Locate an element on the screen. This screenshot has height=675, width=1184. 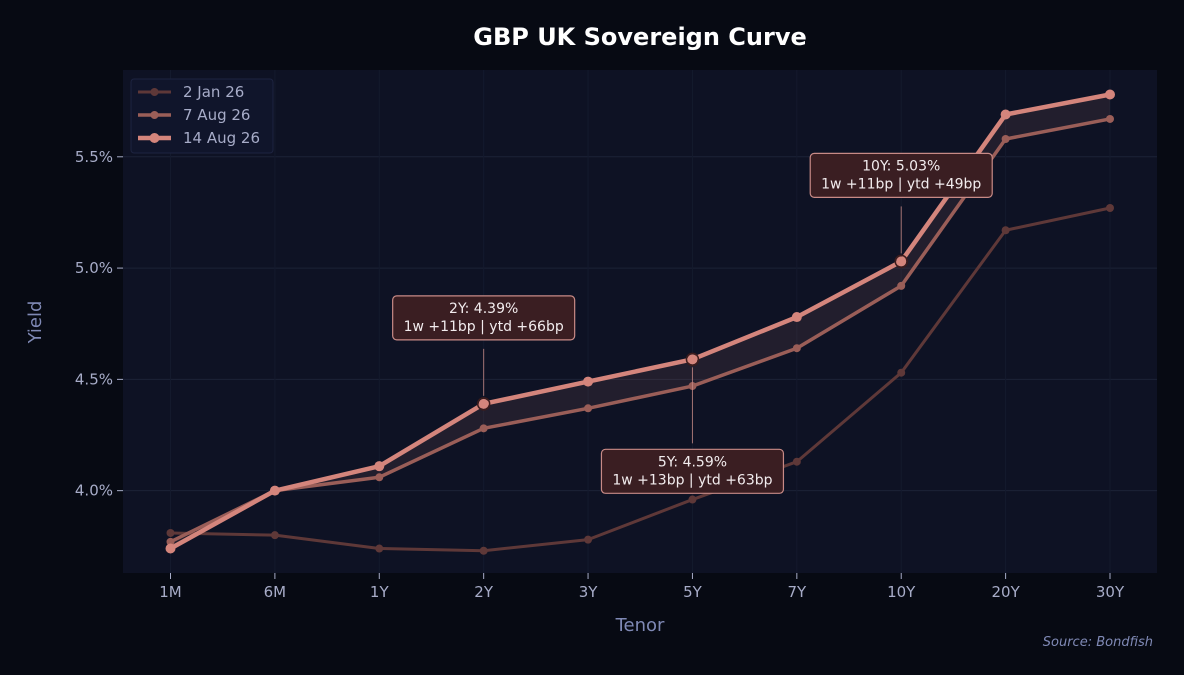
annotation-text: 10Y: 5.03% is located at coordinates (901, 166).